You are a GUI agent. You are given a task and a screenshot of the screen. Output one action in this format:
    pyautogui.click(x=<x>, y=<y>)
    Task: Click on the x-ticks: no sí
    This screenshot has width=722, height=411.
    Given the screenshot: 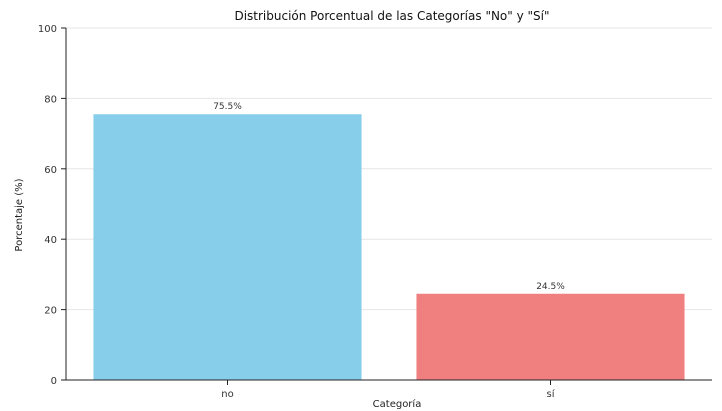 What is the action you would take?
    pyautogui.click(x=388, y=390)
    